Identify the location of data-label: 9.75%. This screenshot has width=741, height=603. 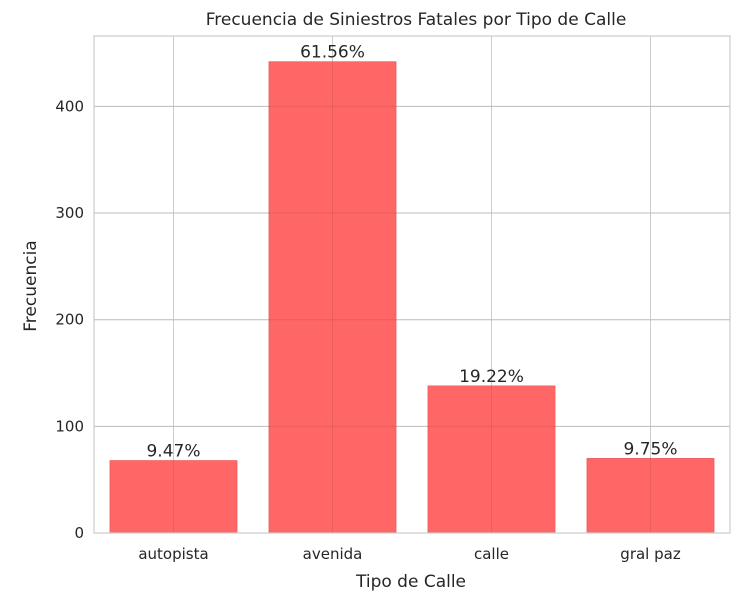
(650, 449).